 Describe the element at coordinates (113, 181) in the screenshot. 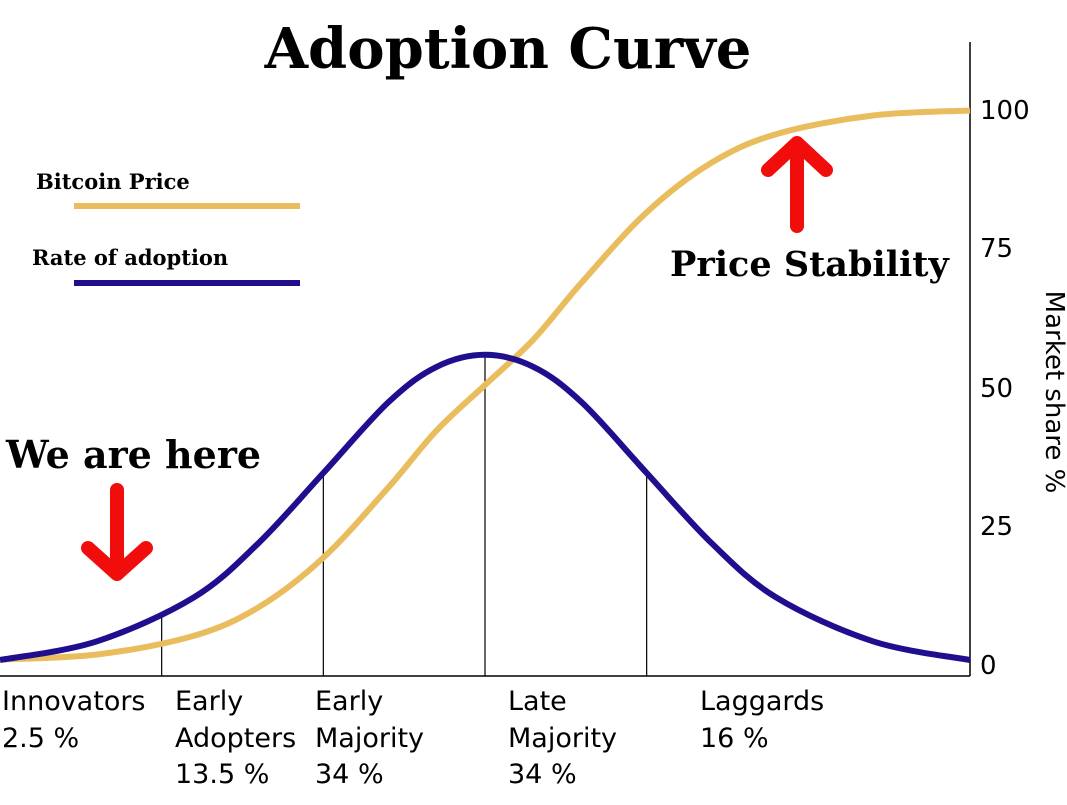

I see `legend-label-bitcoin-price: Bitcoin Price` at that location.